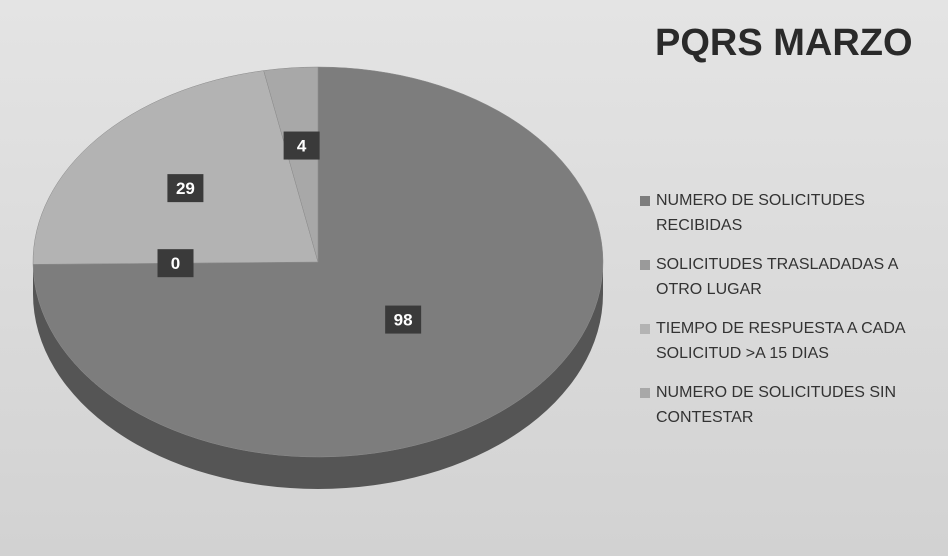 This screenshot has width=948, height=556. I want to click on data-label: 29, so click(185, 188).